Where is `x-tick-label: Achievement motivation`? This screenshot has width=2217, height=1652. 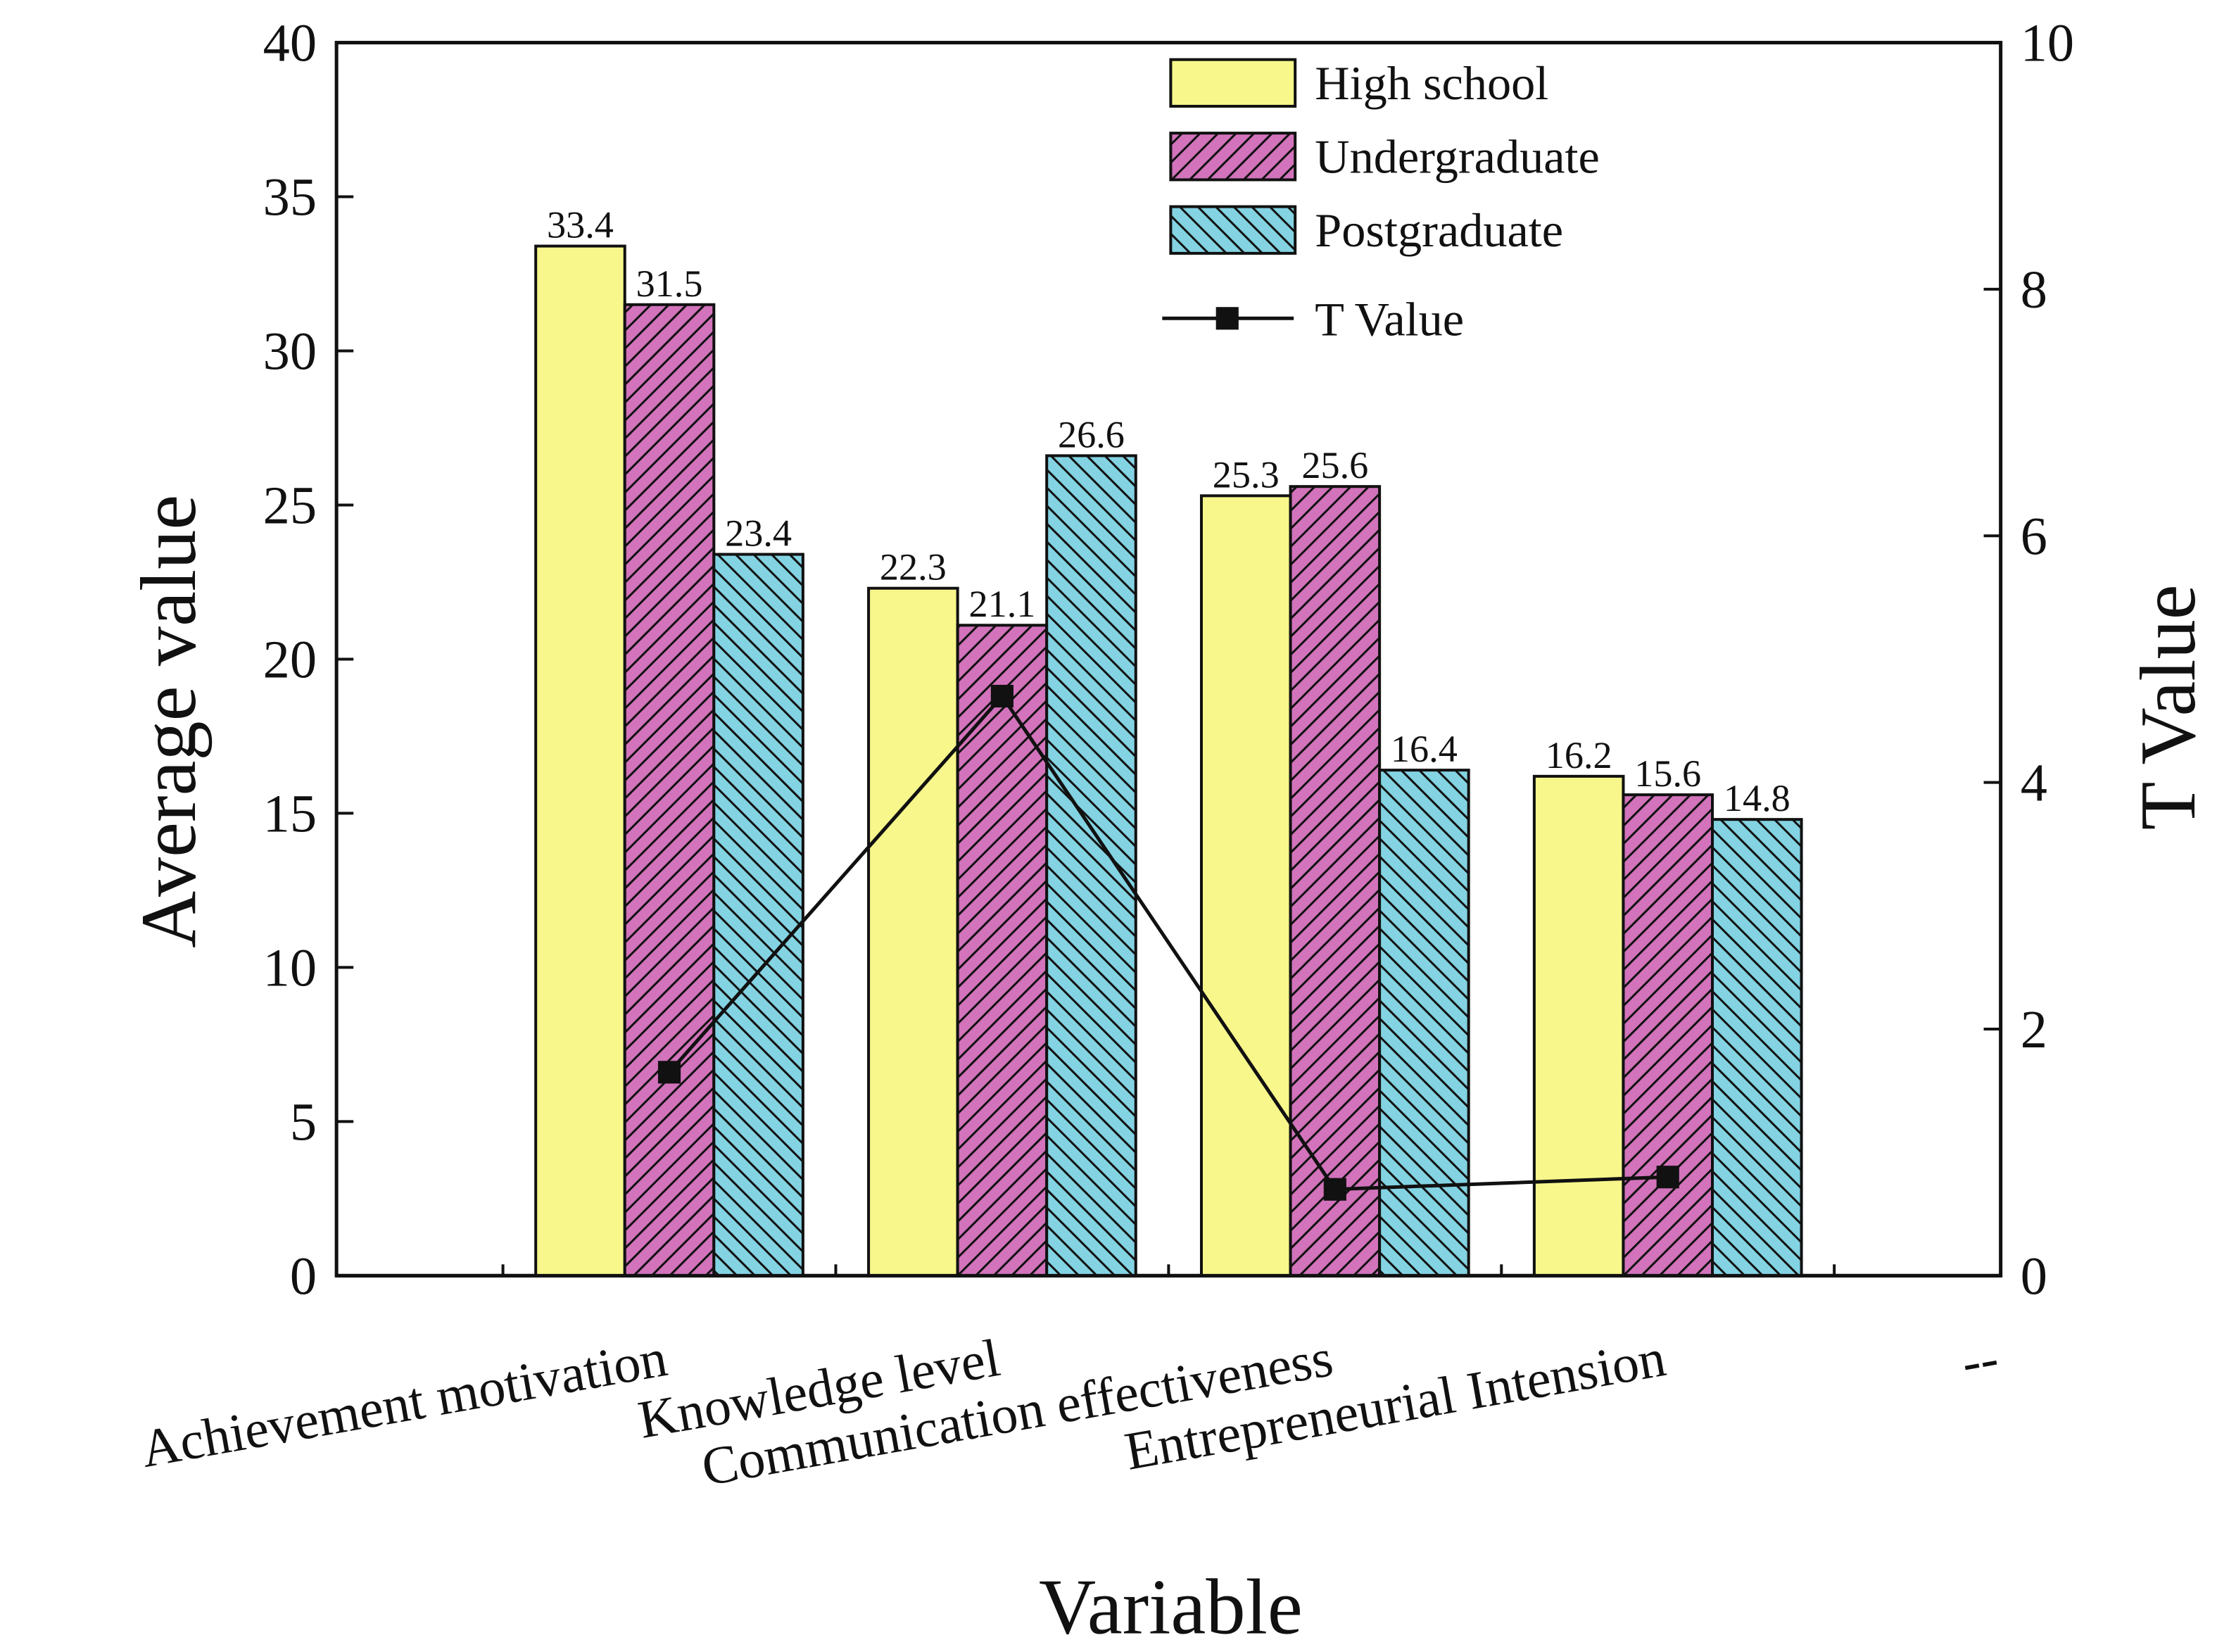
x-tick-label: Achievement motivation is located at coordinates (404, 1403).